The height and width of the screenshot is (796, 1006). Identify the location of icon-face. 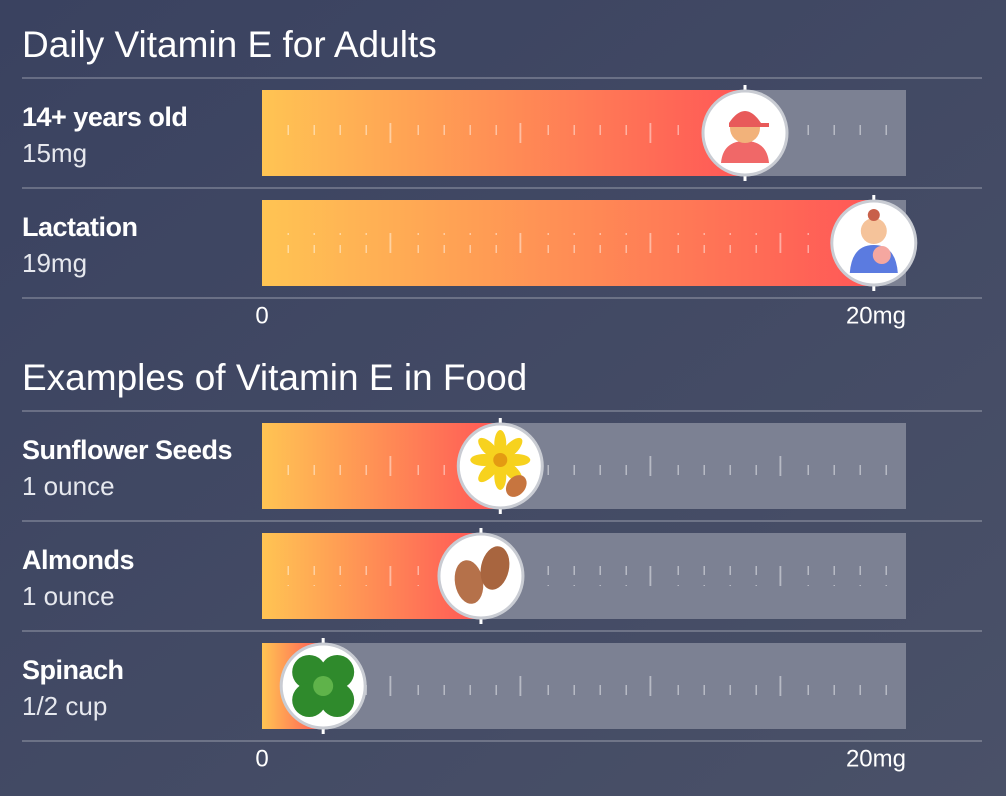
(873, 231).